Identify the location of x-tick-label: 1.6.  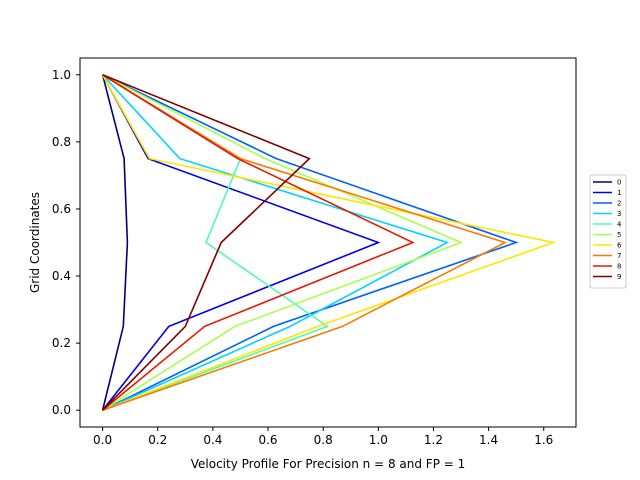
(543, 440).